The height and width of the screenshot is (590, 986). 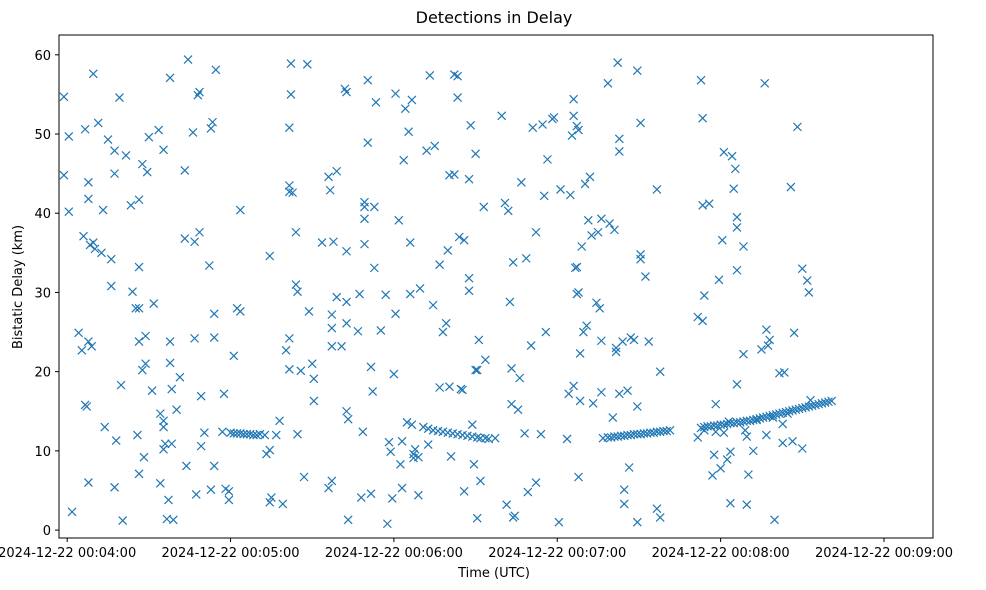 What do you see at coordinates (721, 553) in the screenshot?
I see `x-tick-label: 2024-12-22 00:08:00` at bounding box center [721, 553].